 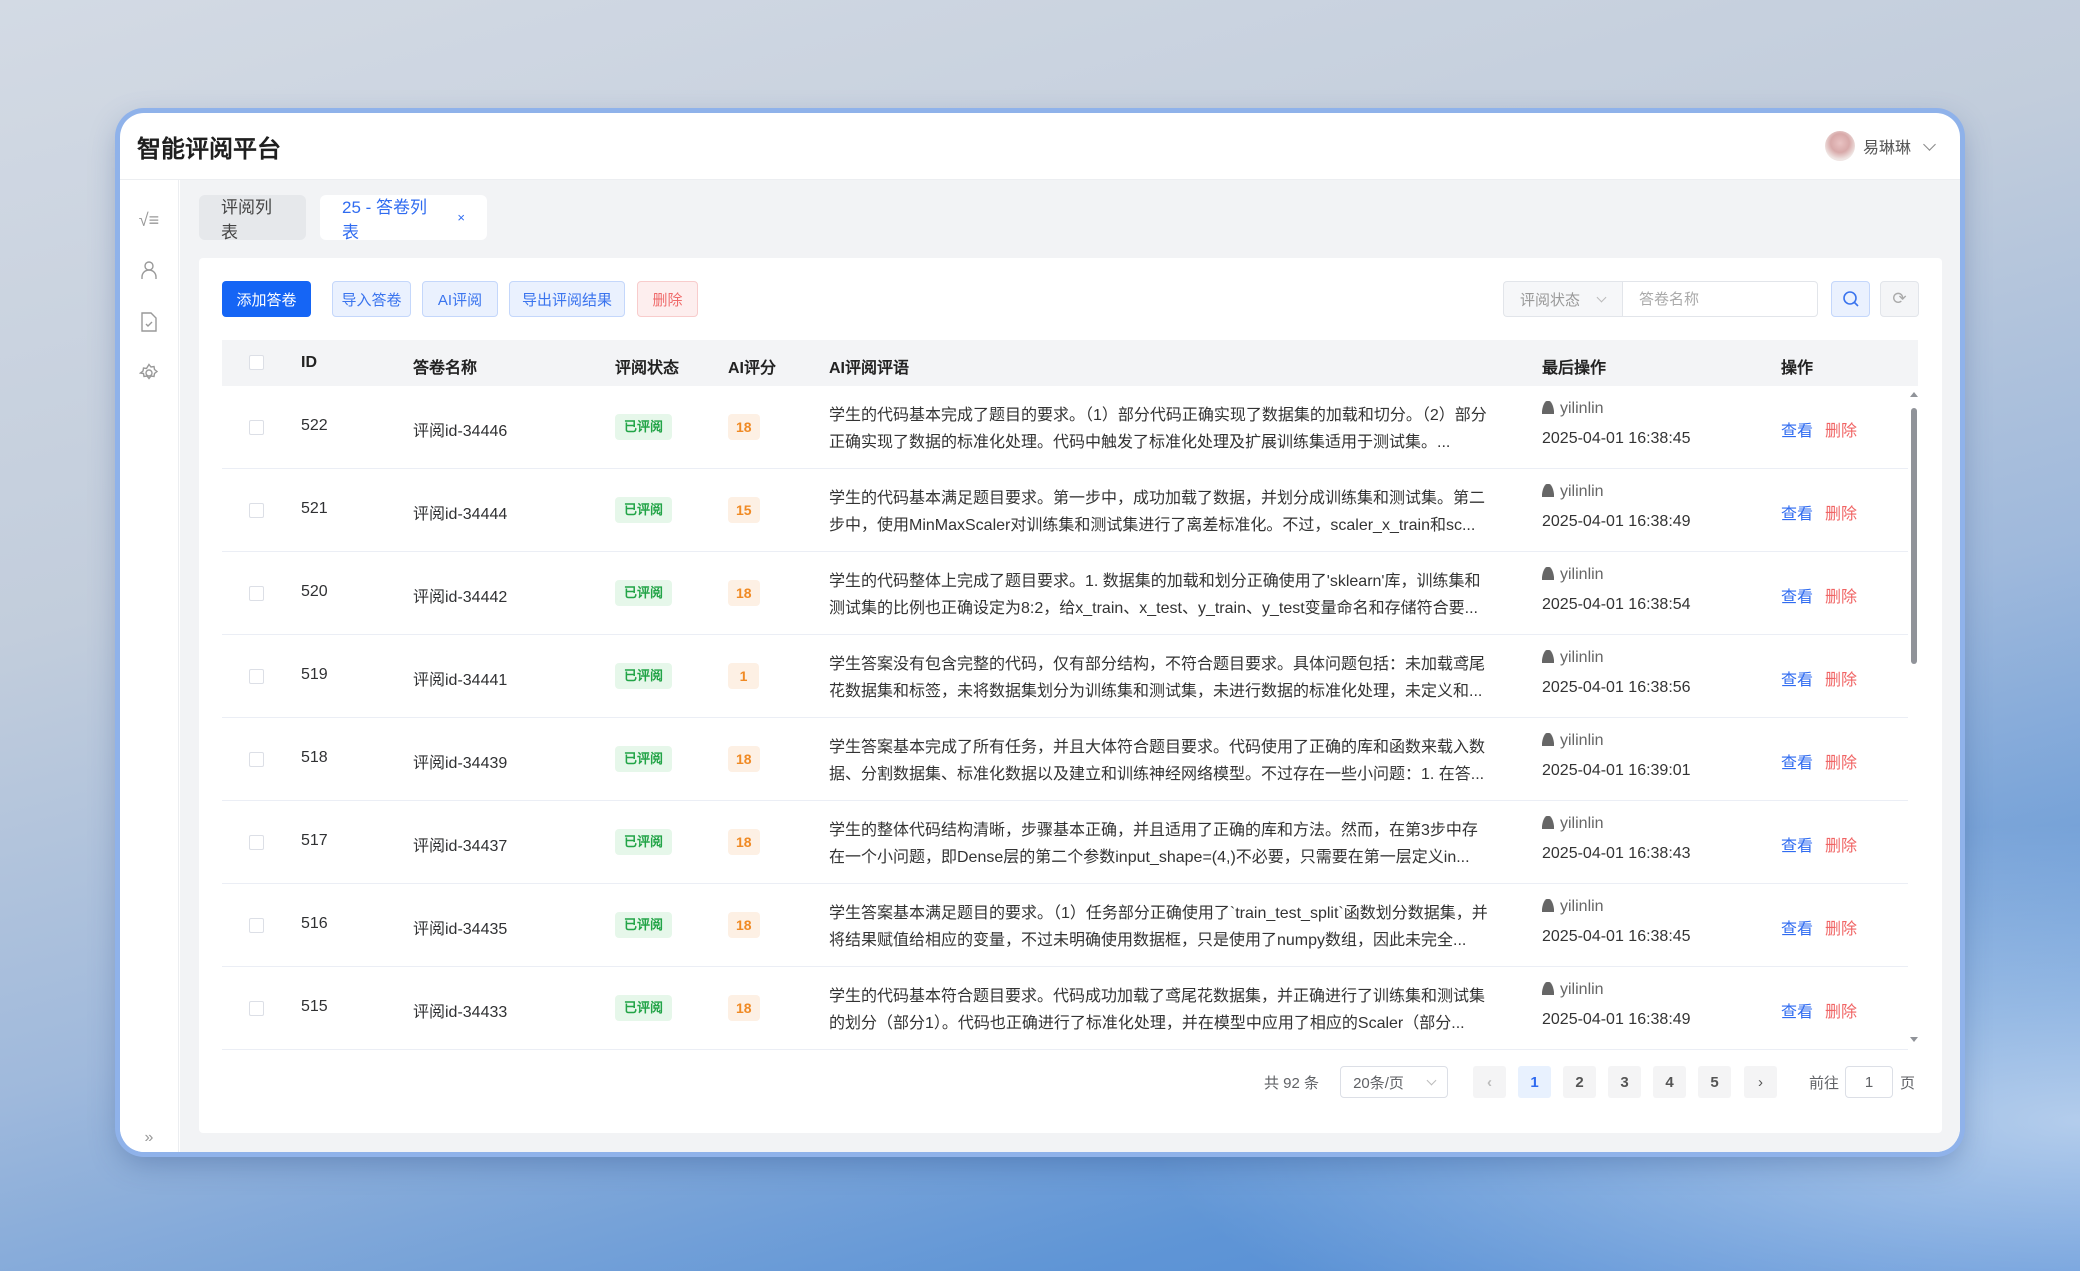 What do you see at coordinates (460, 597) in the screenshot?
I see `row-name: 评阅id-34442` at bounding box center [460, 597].